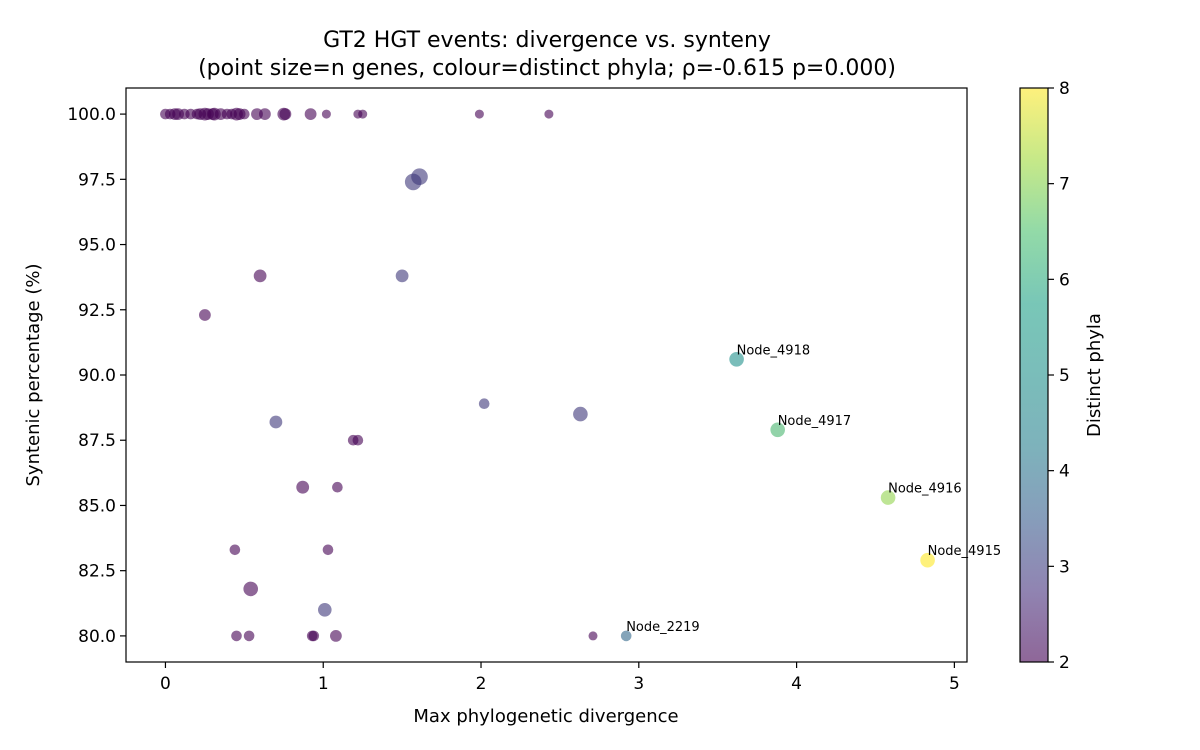 The width and height of the screenshot is (1200, 750). Describe the element at coordinates (91, 115) in the screenshot. I see `y-tick-label: 100.0` at that location.